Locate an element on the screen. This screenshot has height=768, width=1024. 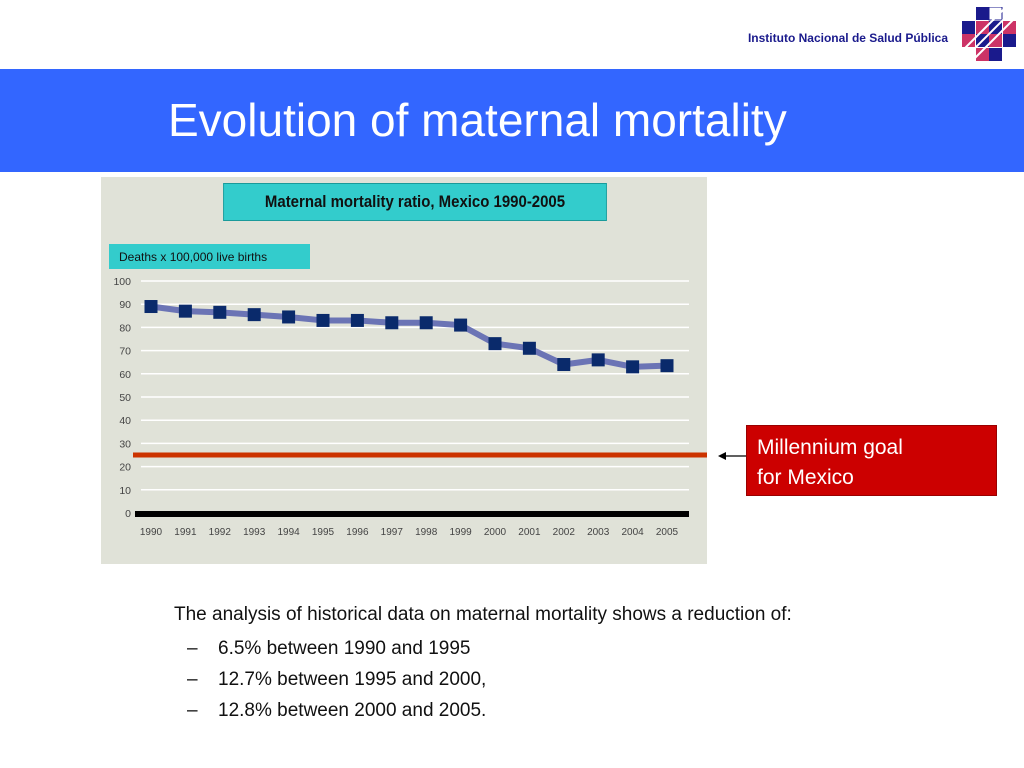
y-tick-label: 30 is located at coordinates (125, 444).